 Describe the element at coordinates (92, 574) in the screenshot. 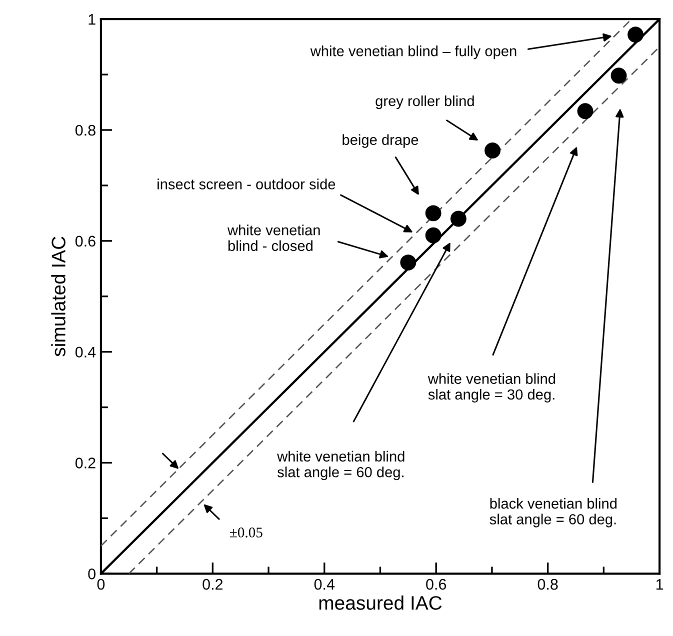

I see `y-tick-label: 0` at that location.